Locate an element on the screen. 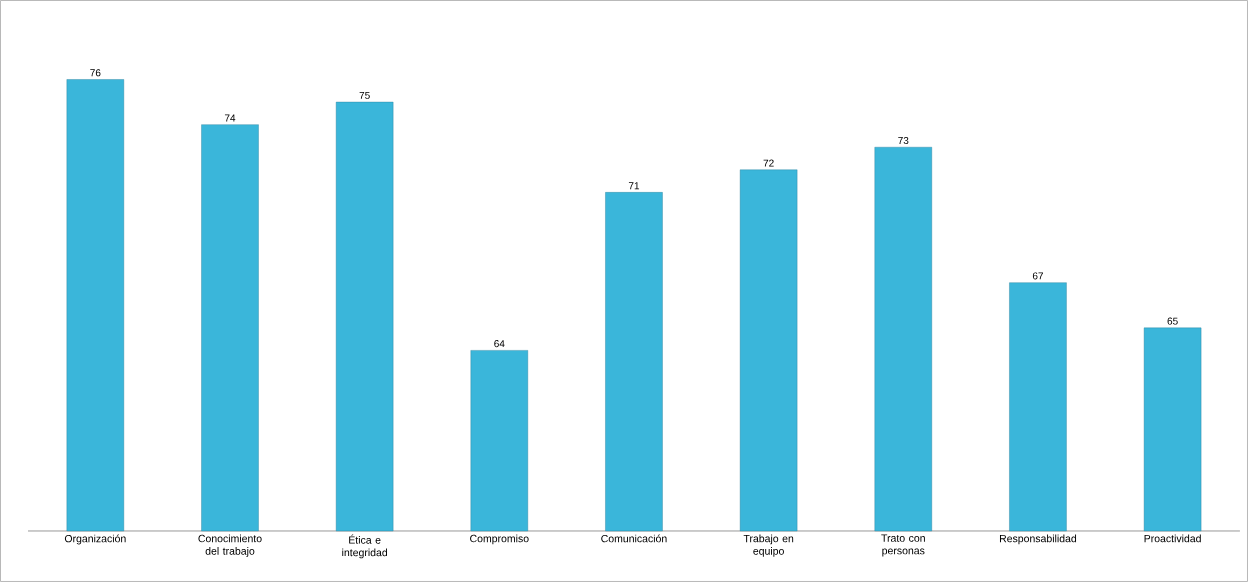  x-tick-label: Comunicación is located at coordinates (634, 538).